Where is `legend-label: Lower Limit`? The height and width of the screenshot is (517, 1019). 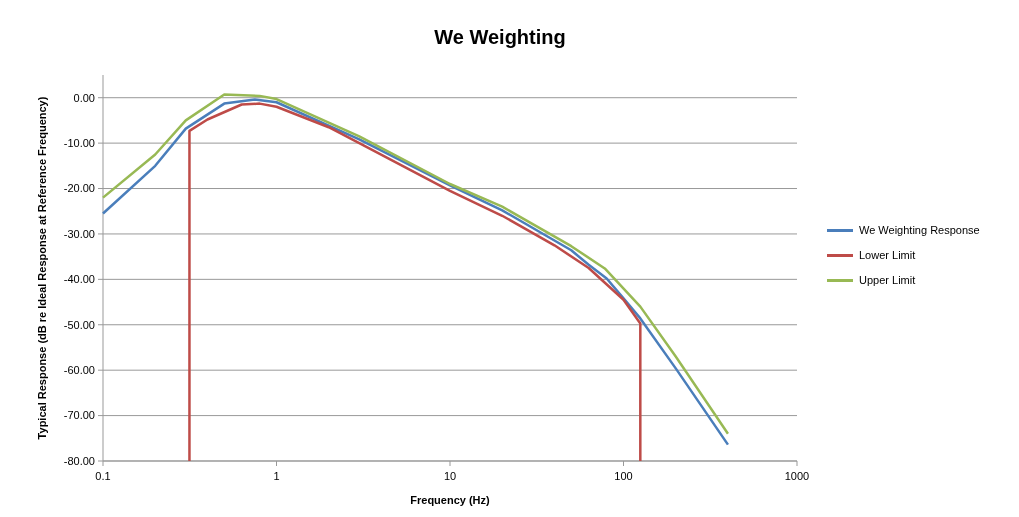 legend-label: Lower Limit is located at coordinates (887, 255).